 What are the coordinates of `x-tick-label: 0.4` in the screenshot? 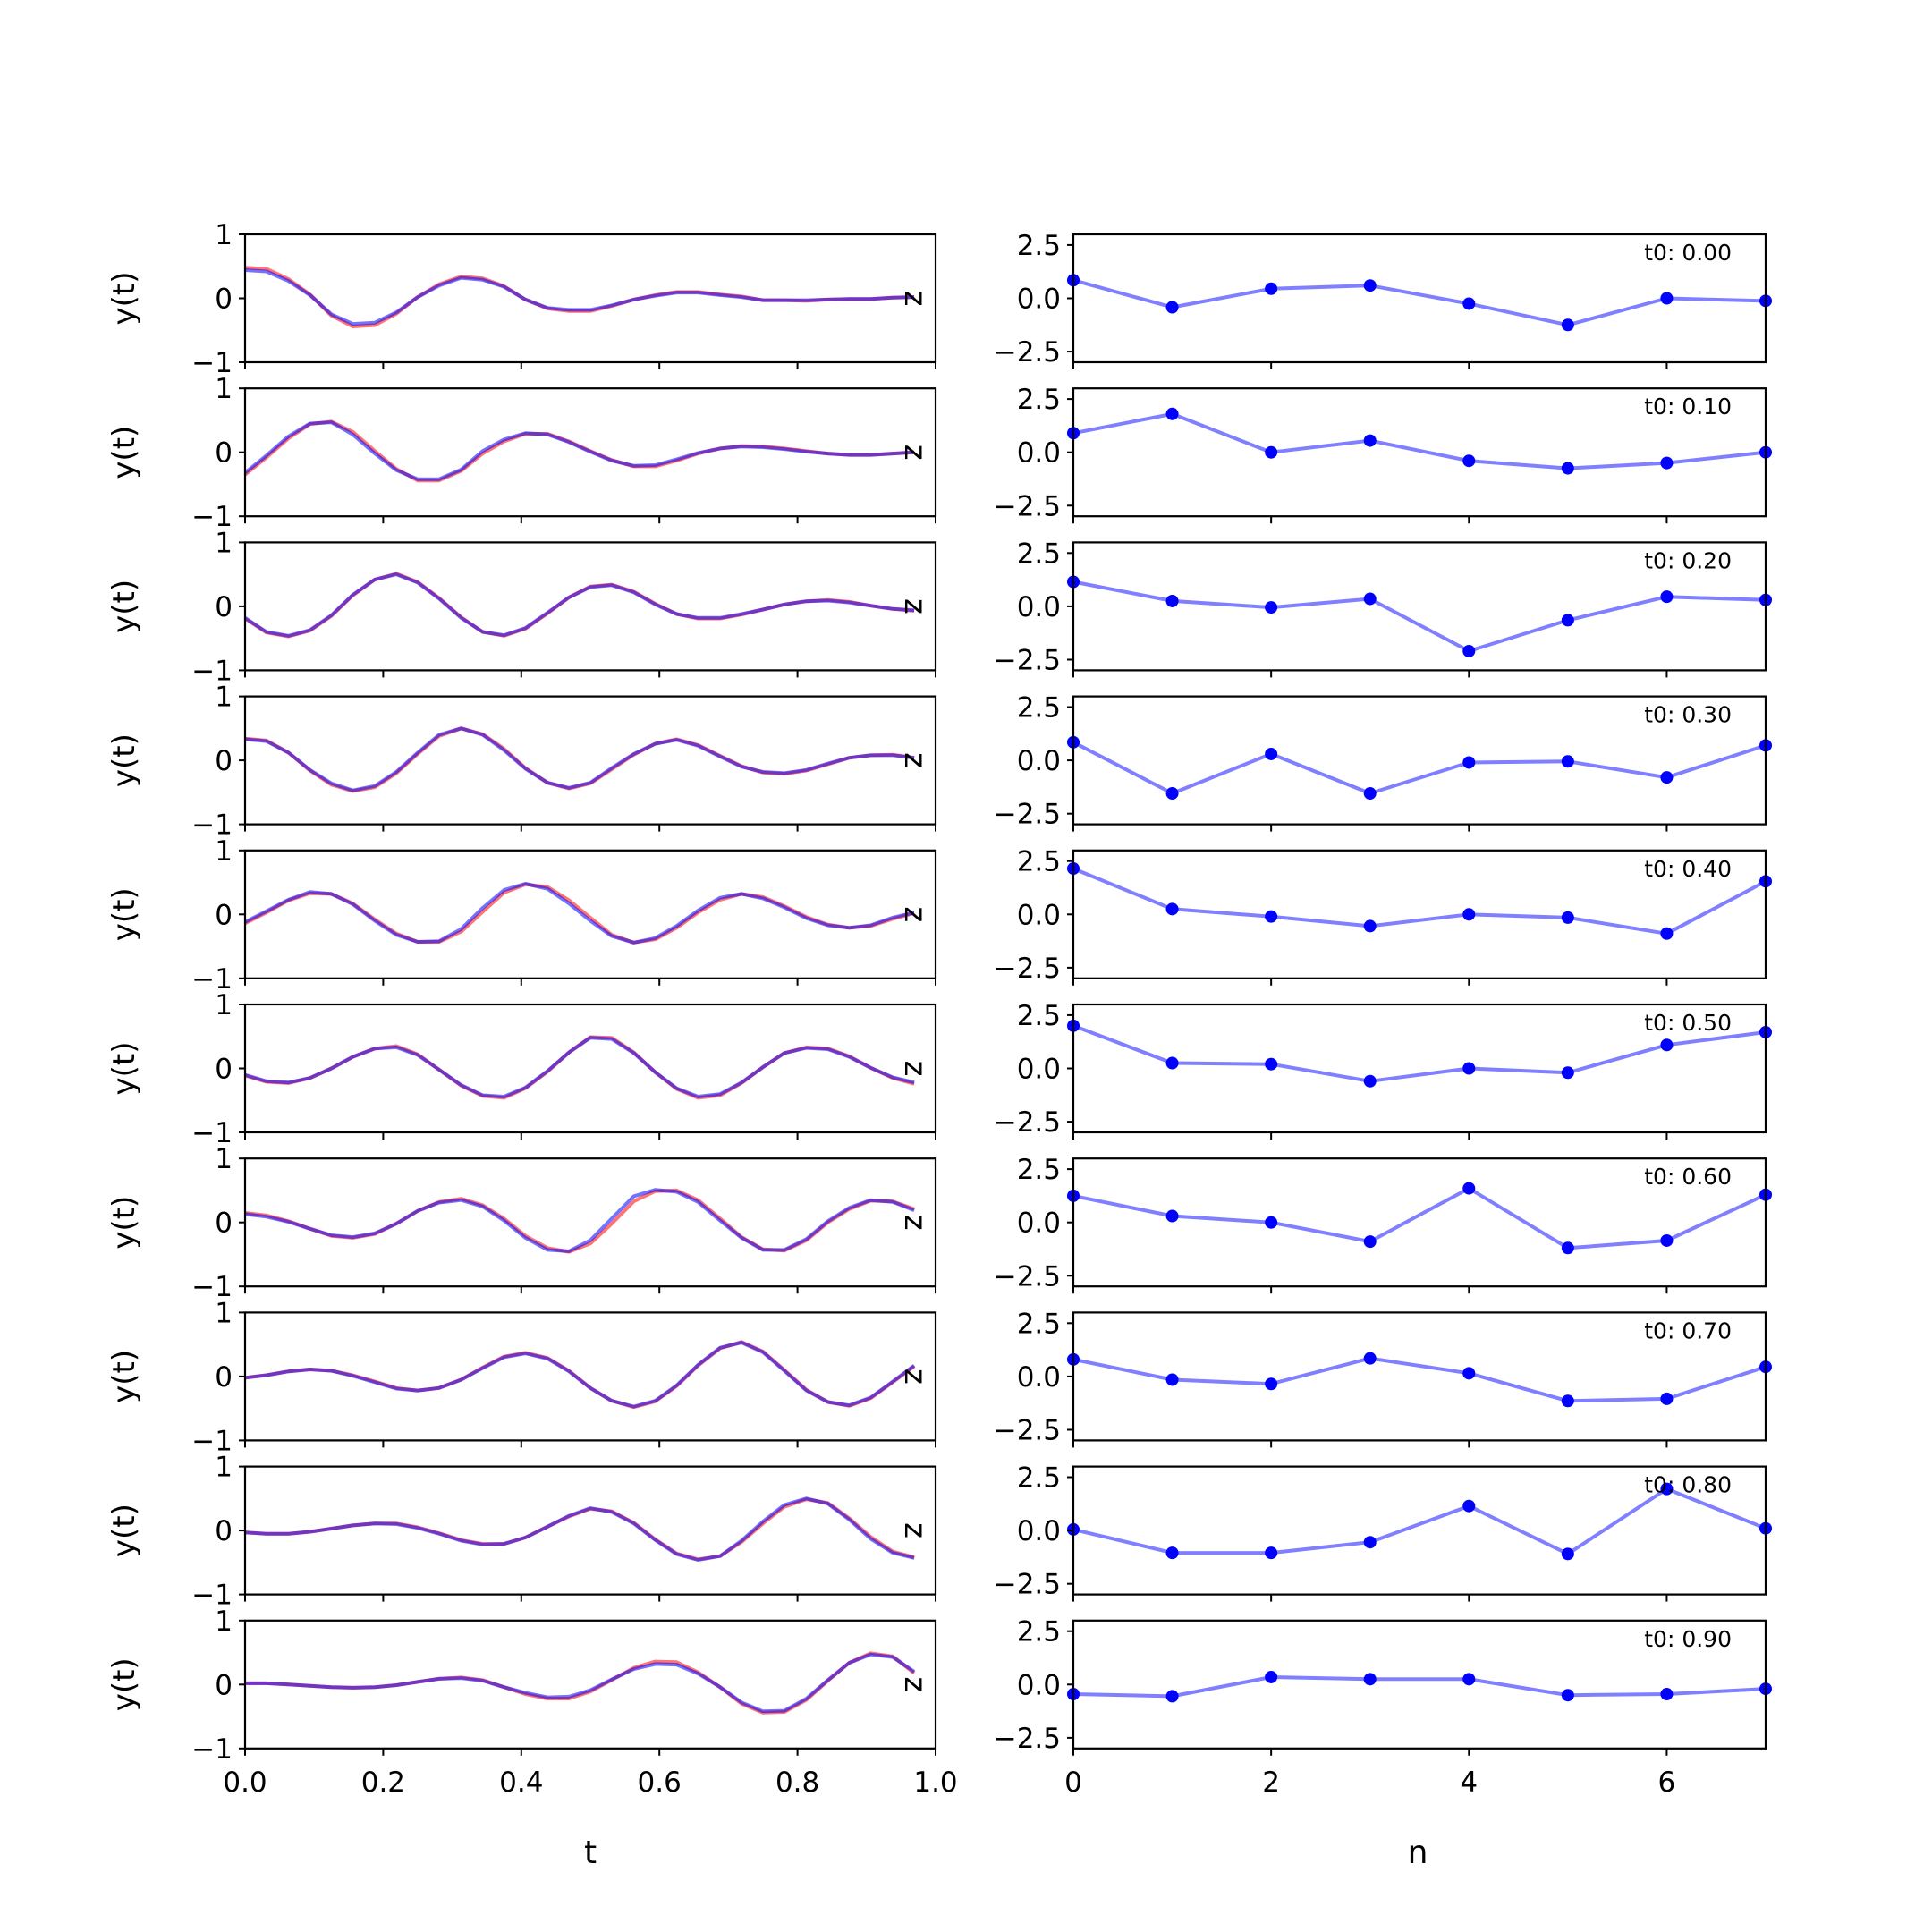 It's located at (521, 1783).